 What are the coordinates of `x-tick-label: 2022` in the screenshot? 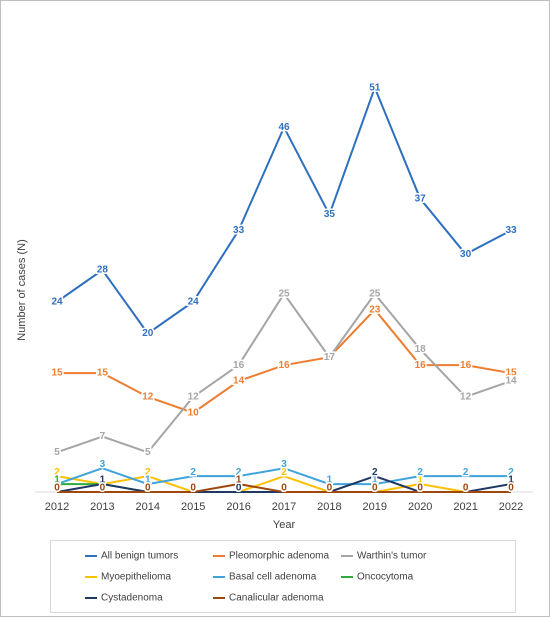 It's located at (511, 507).